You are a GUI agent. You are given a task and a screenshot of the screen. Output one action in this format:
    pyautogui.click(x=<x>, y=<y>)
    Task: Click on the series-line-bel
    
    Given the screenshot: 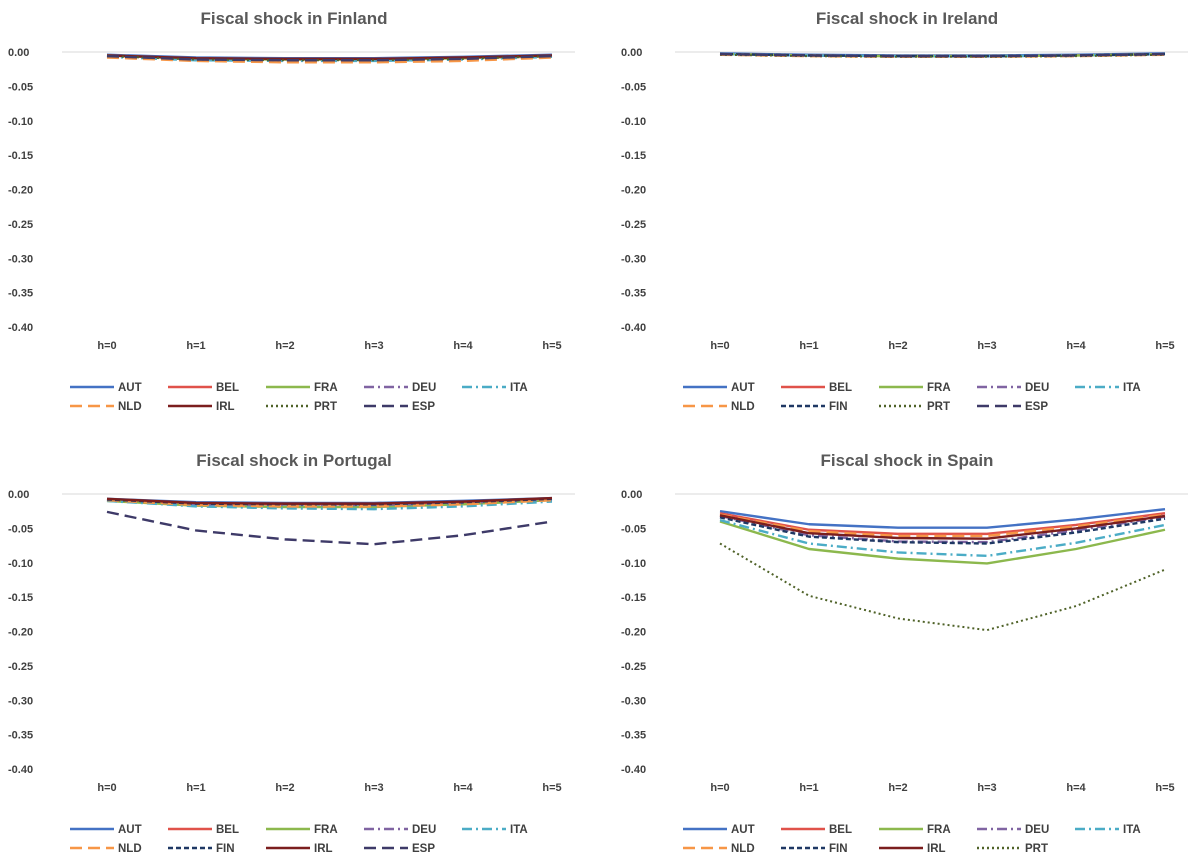 What is the action you would take?
    pyautogui.click(x=942, y=524)
    